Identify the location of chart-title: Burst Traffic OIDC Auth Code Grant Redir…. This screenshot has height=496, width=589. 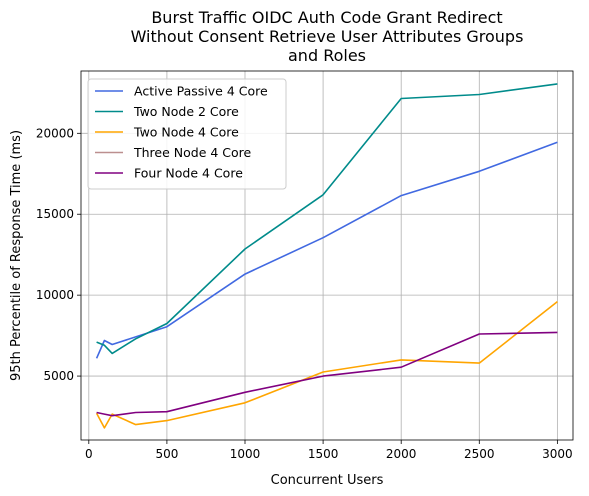
(327, 36).